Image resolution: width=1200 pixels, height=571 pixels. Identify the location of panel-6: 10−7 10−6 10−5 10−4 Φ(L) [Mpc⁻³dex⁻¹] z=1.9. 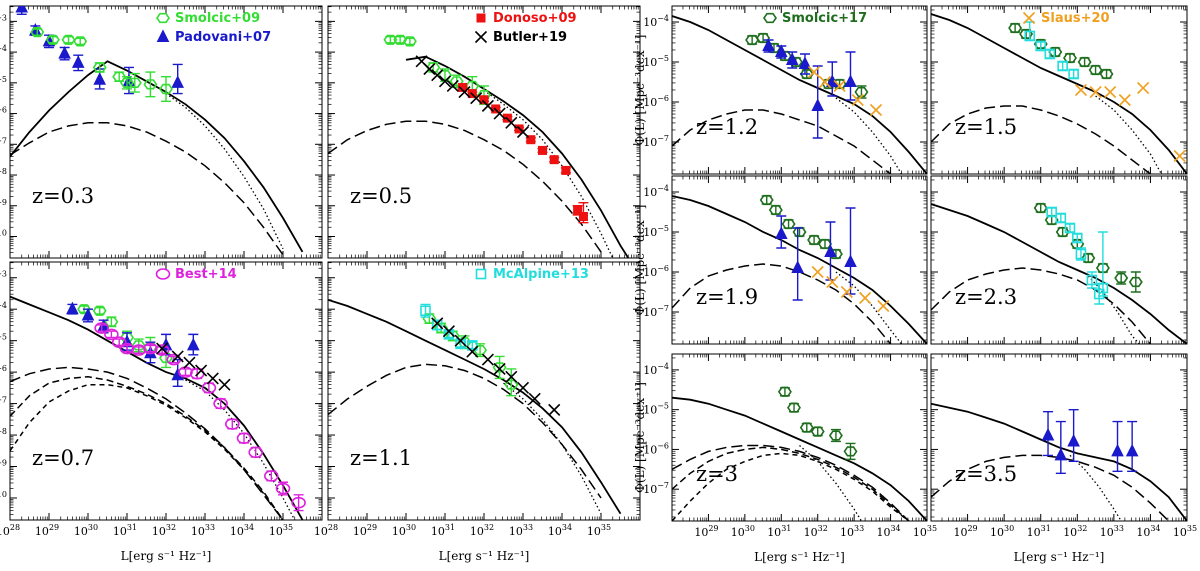
(780, 260).